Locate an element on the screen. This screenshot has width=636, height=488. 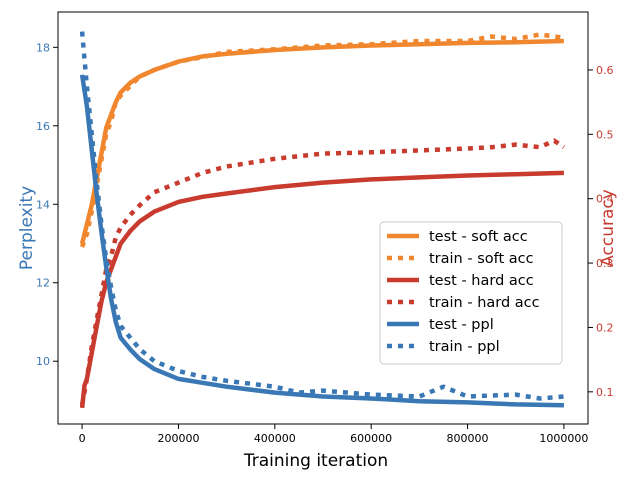
y-left-axis: 10 12 14 16 18 is located at coordinates (47, 204).